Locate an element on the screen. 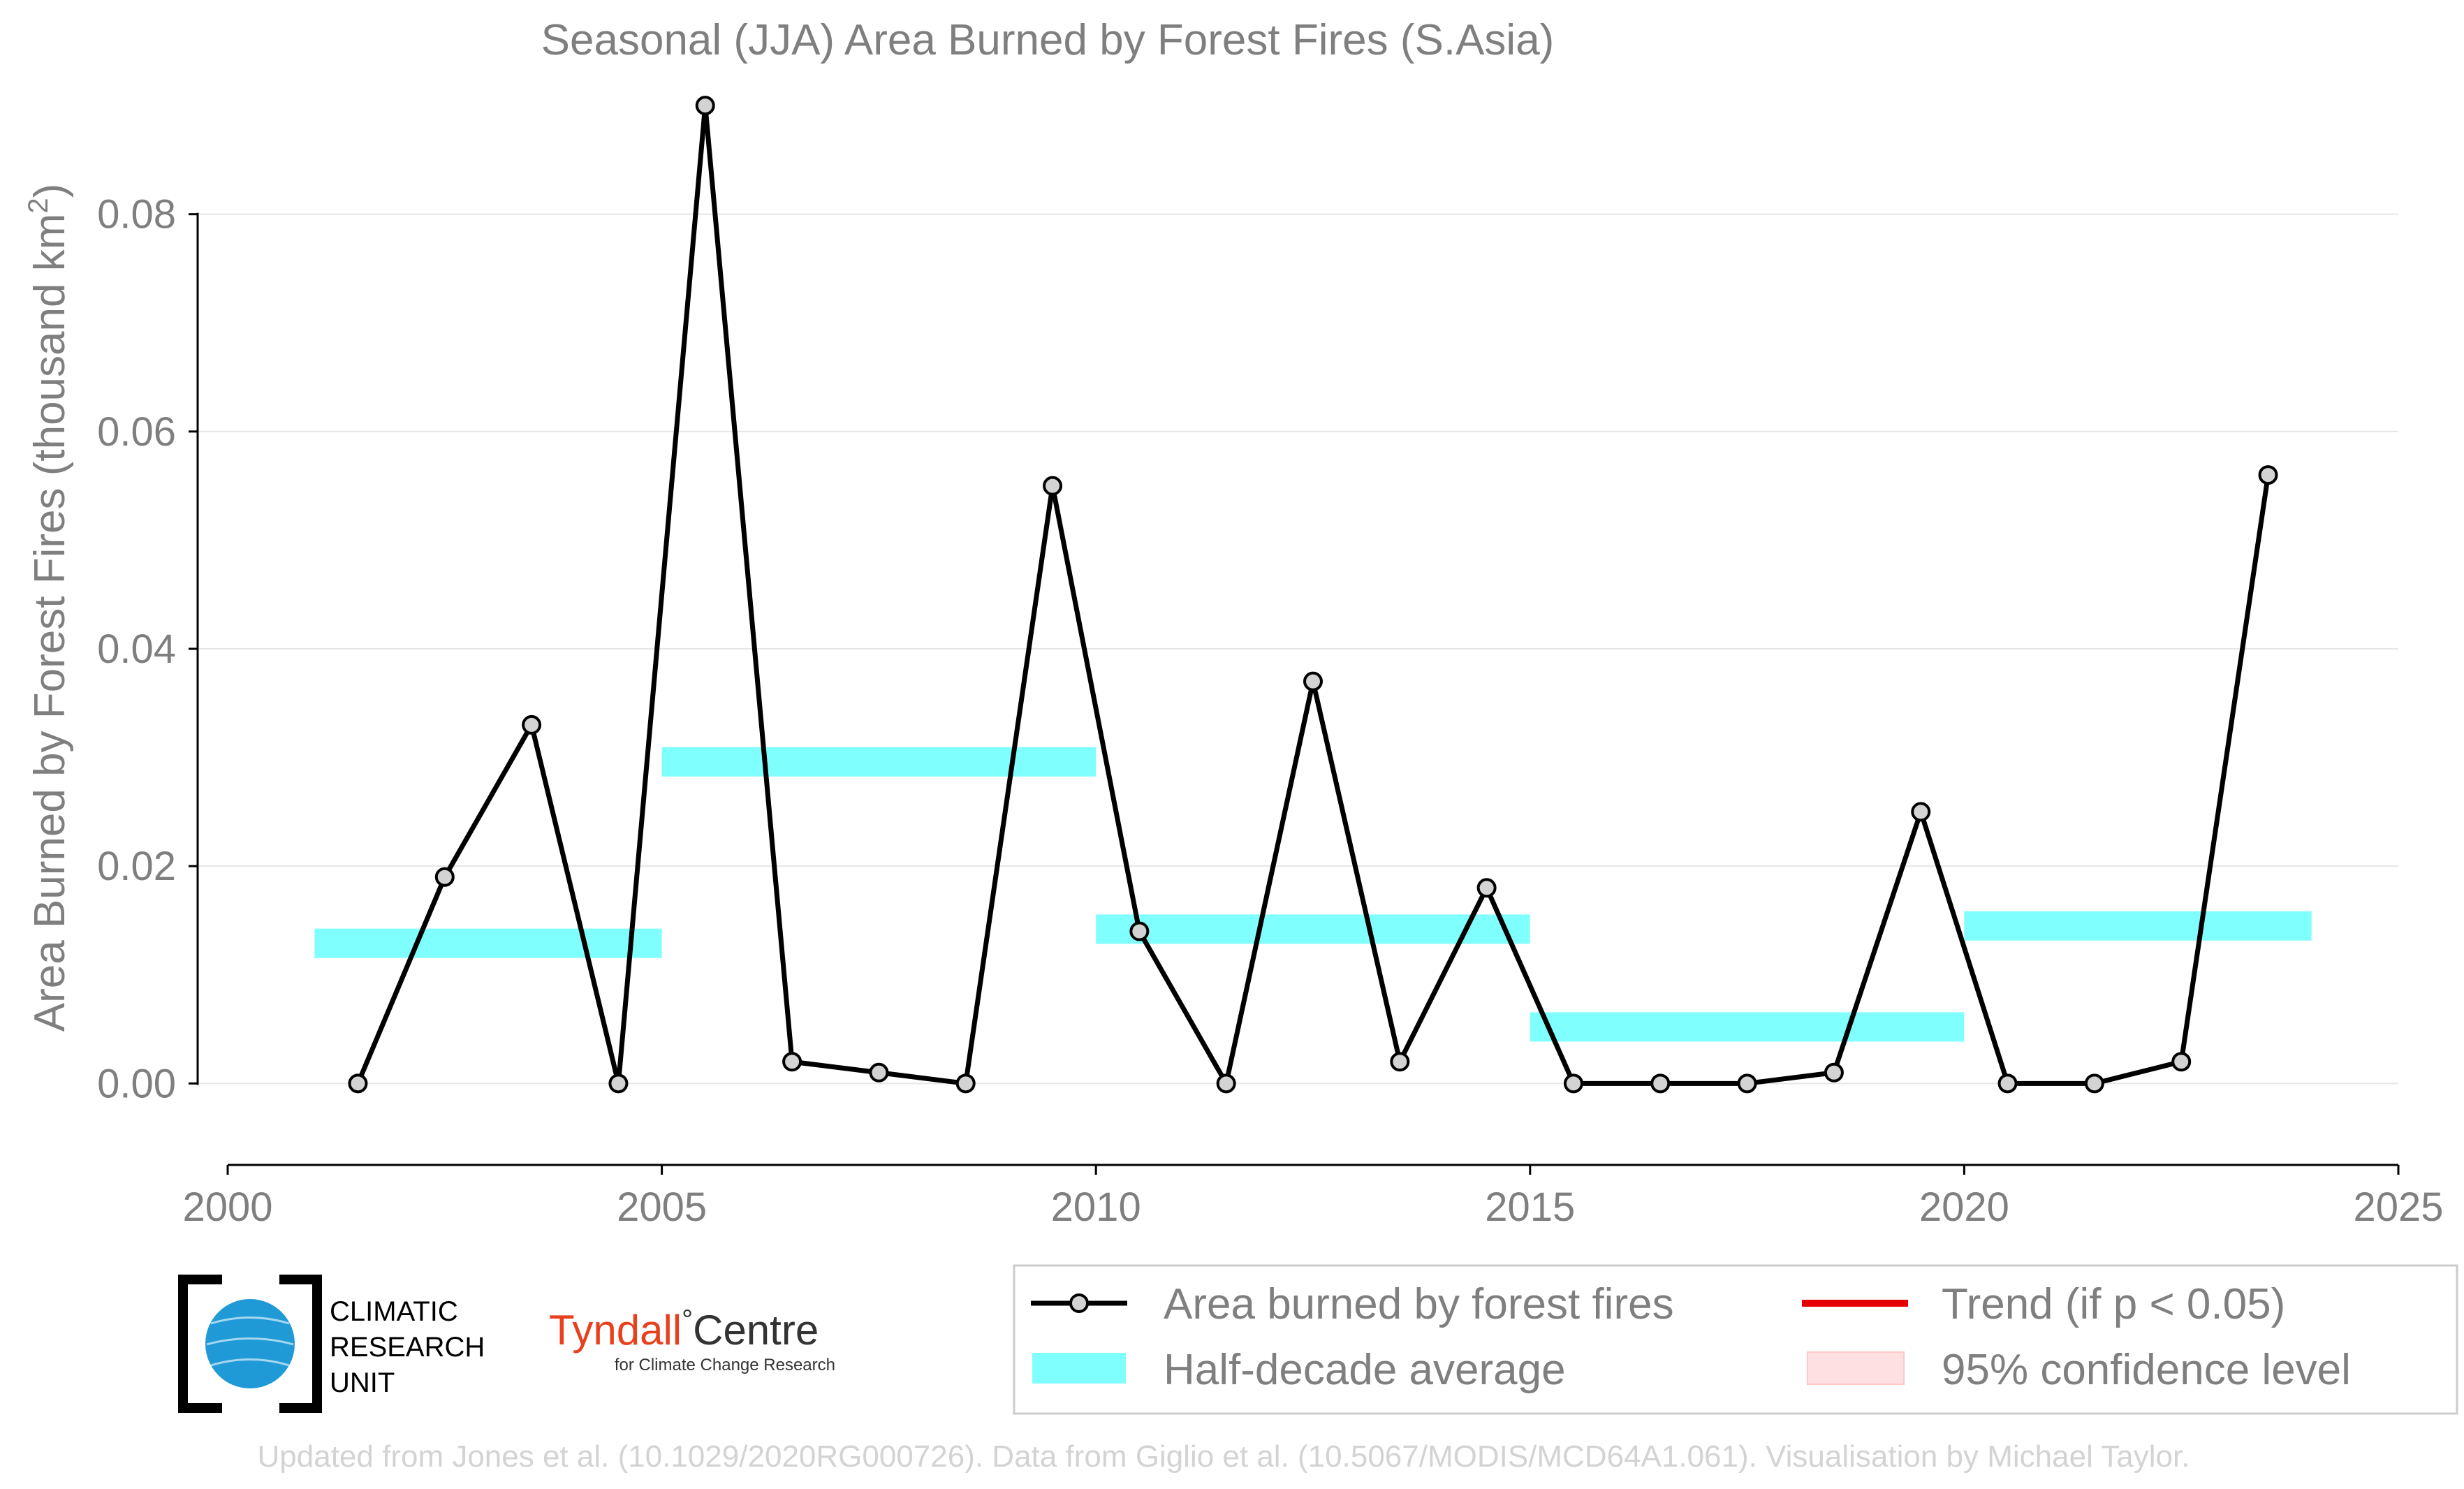 This screenshot has width=2464, height=1489. x-tick-label: 2000 is located at coordinates (227, 1207).